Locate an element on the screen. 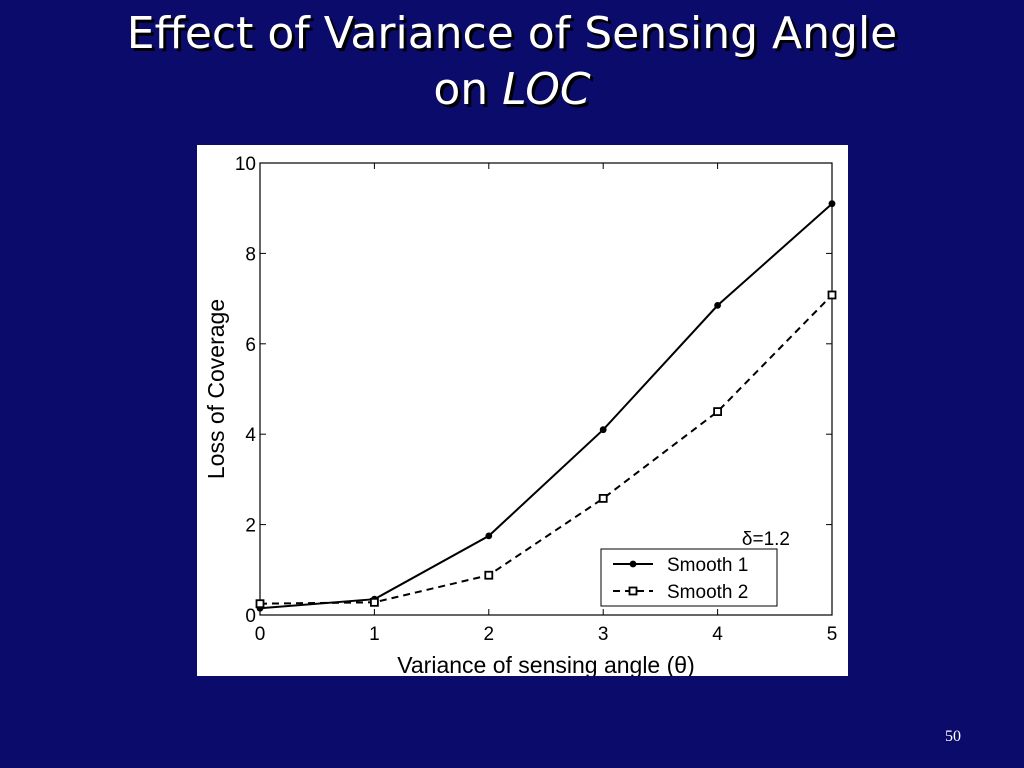  y-tick-label-3: 6 is located at coordinates (250, 345).